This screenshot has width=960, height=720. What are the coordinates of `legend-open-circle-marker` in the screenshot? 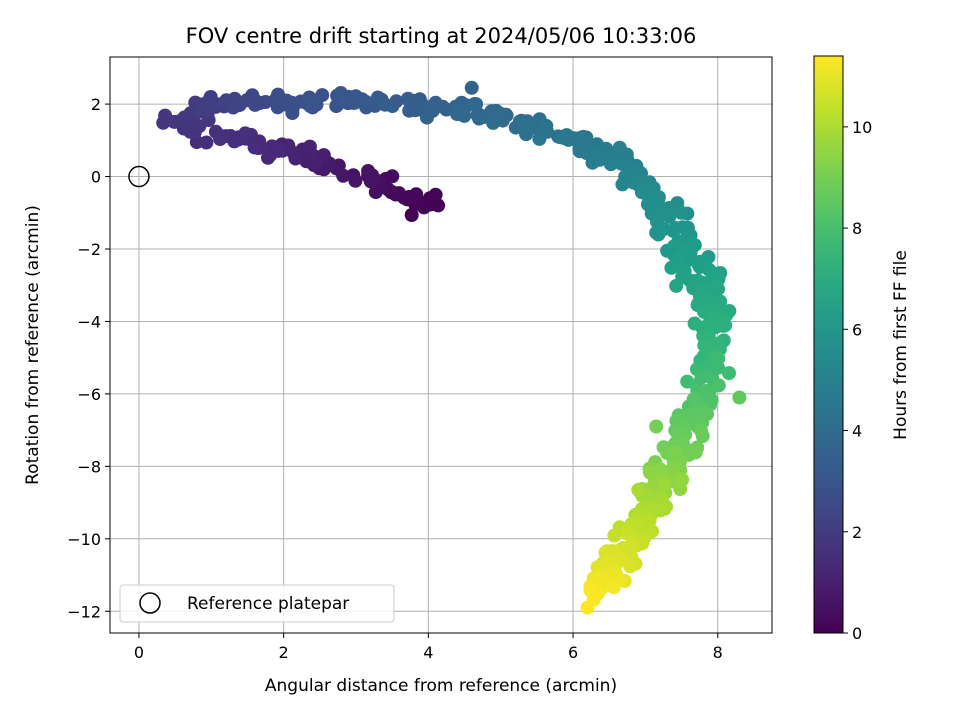 It's located at (150, 603).